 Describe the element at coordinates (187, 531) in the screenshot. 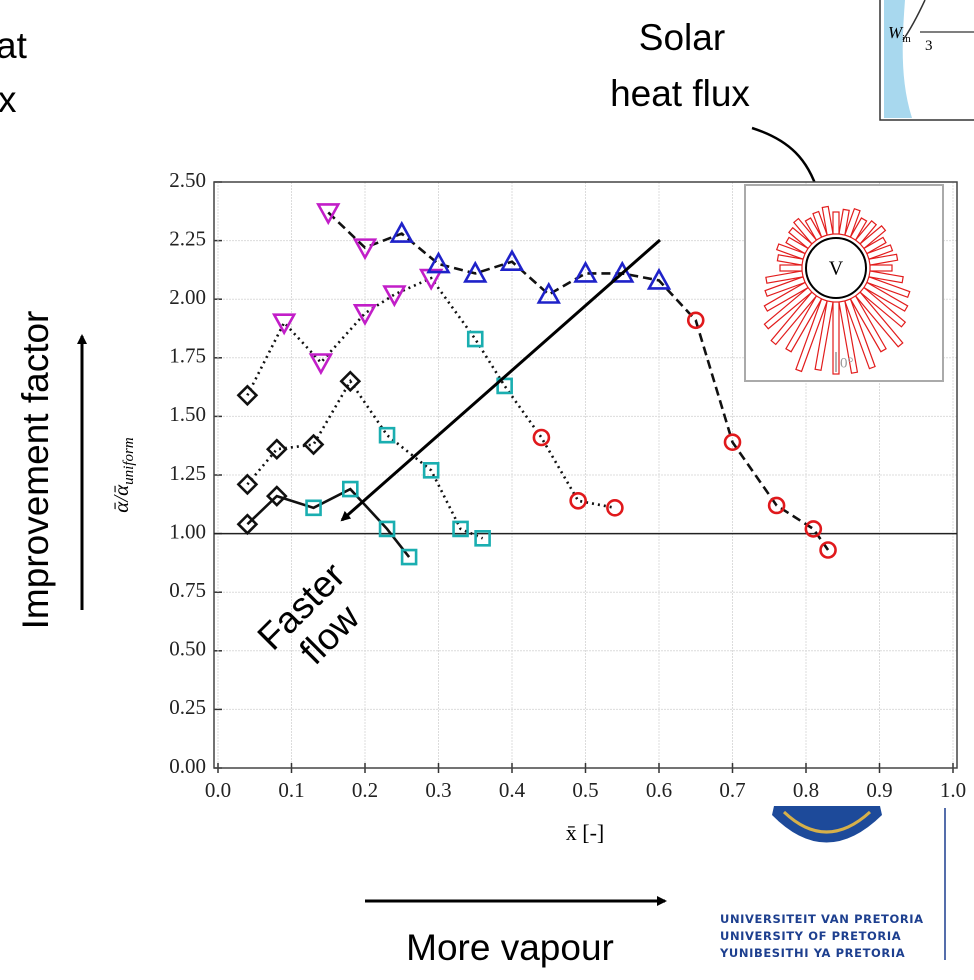

I see `y-tick-label: 1.00` at that location.